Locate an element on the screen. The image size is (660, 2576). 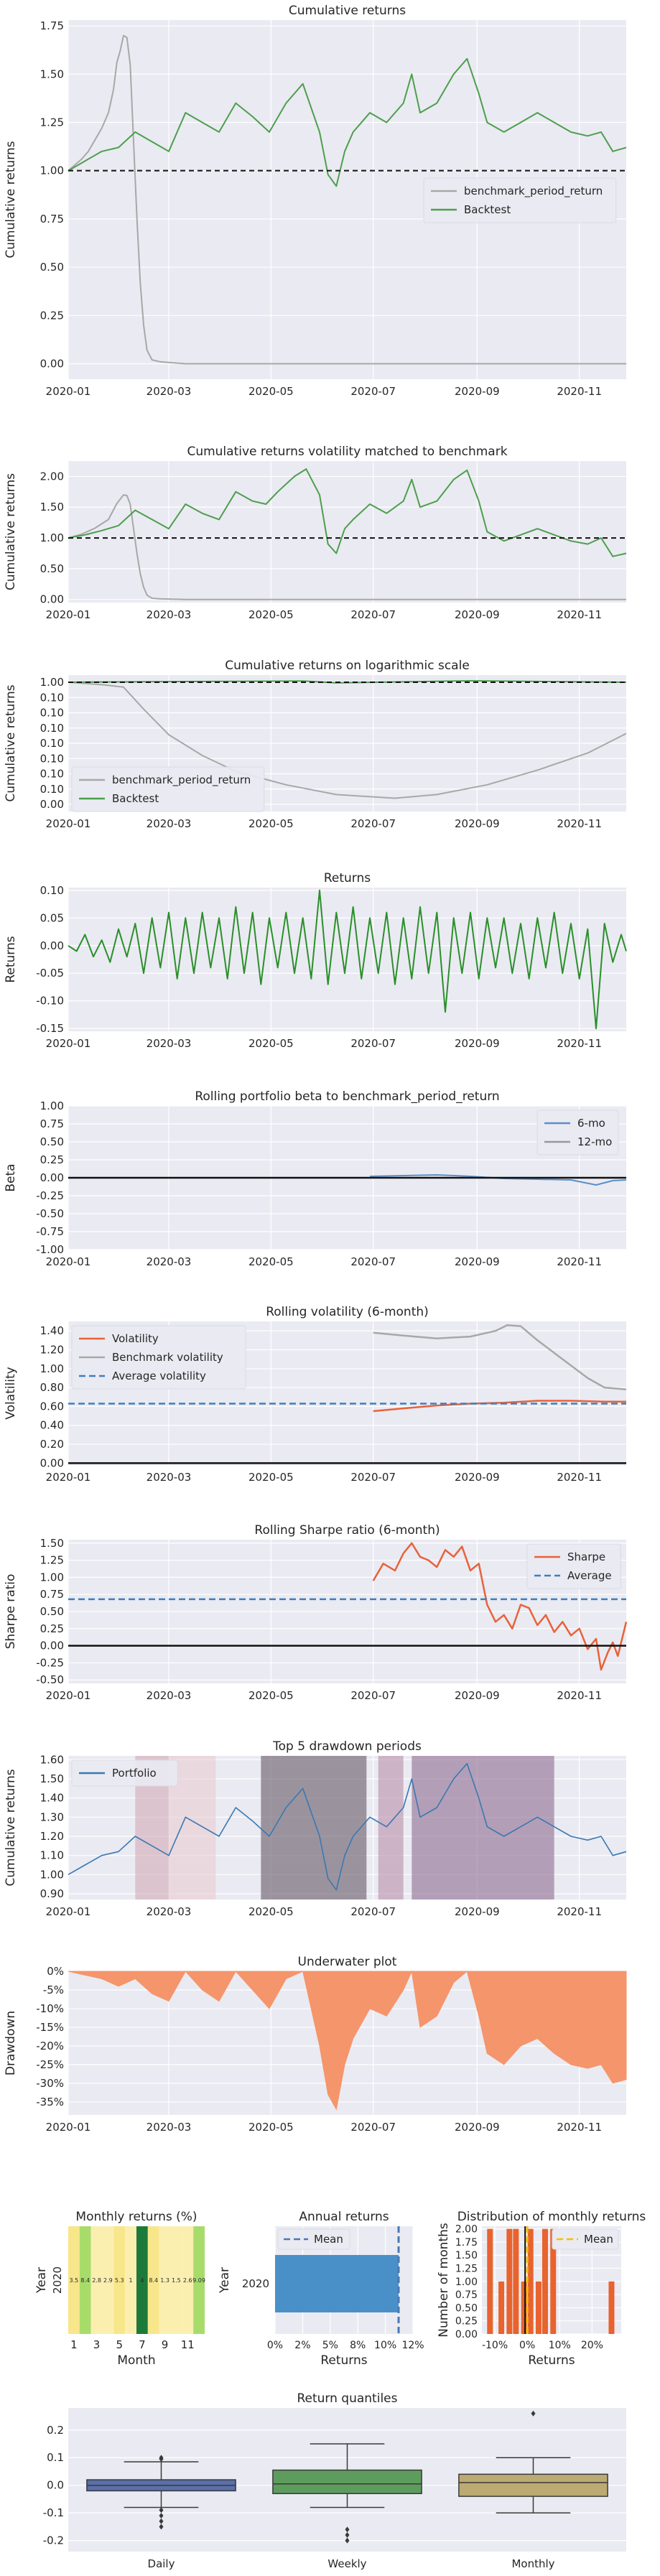
y-axis-label: Number of months is located at coordinates (444, 2280).